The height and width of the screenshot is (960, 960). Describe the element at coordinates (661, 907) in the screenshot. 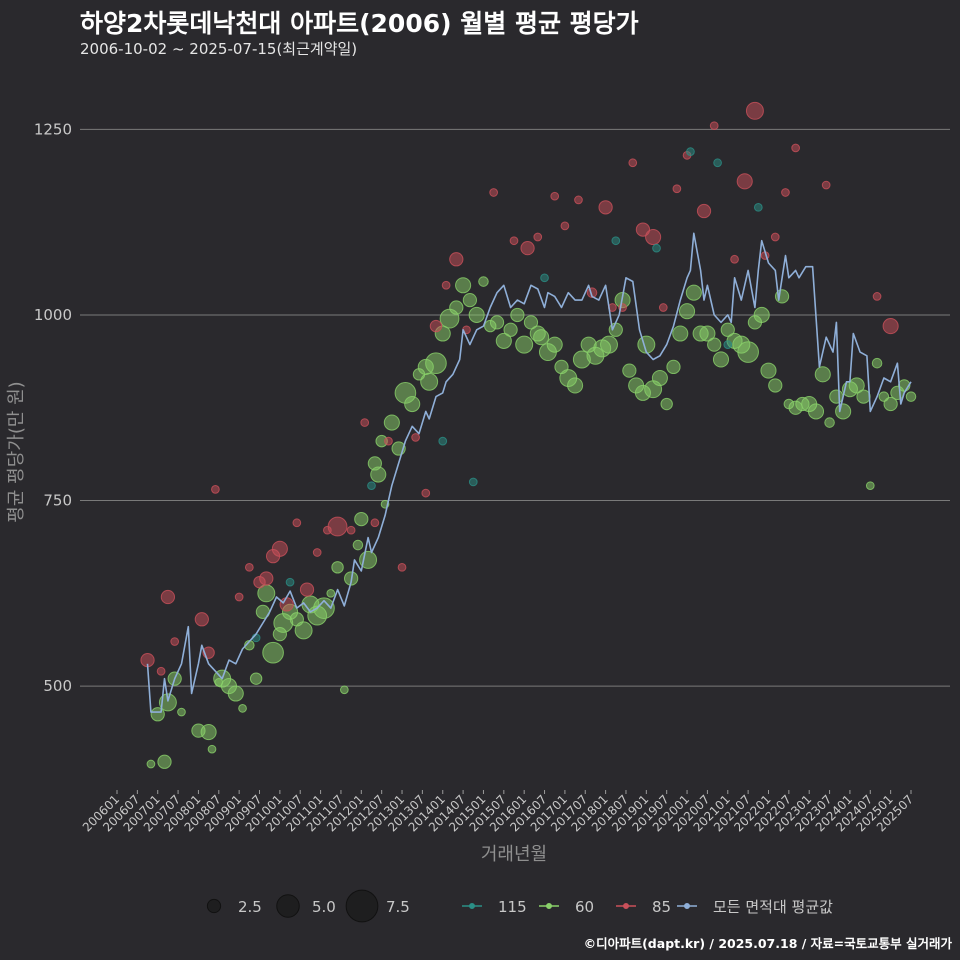

I see `color-legend-label: 85` at that location.